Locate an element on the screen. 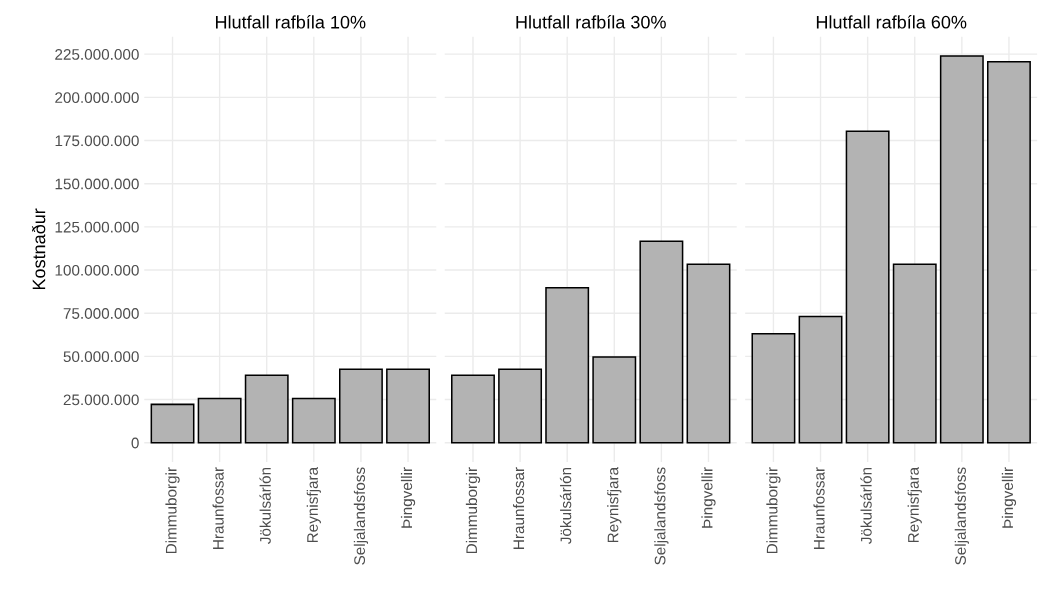 The height and width of the screenshot is (612, 1053). y-tick-label: 50.000.000 is located at coordinates (101, 357).